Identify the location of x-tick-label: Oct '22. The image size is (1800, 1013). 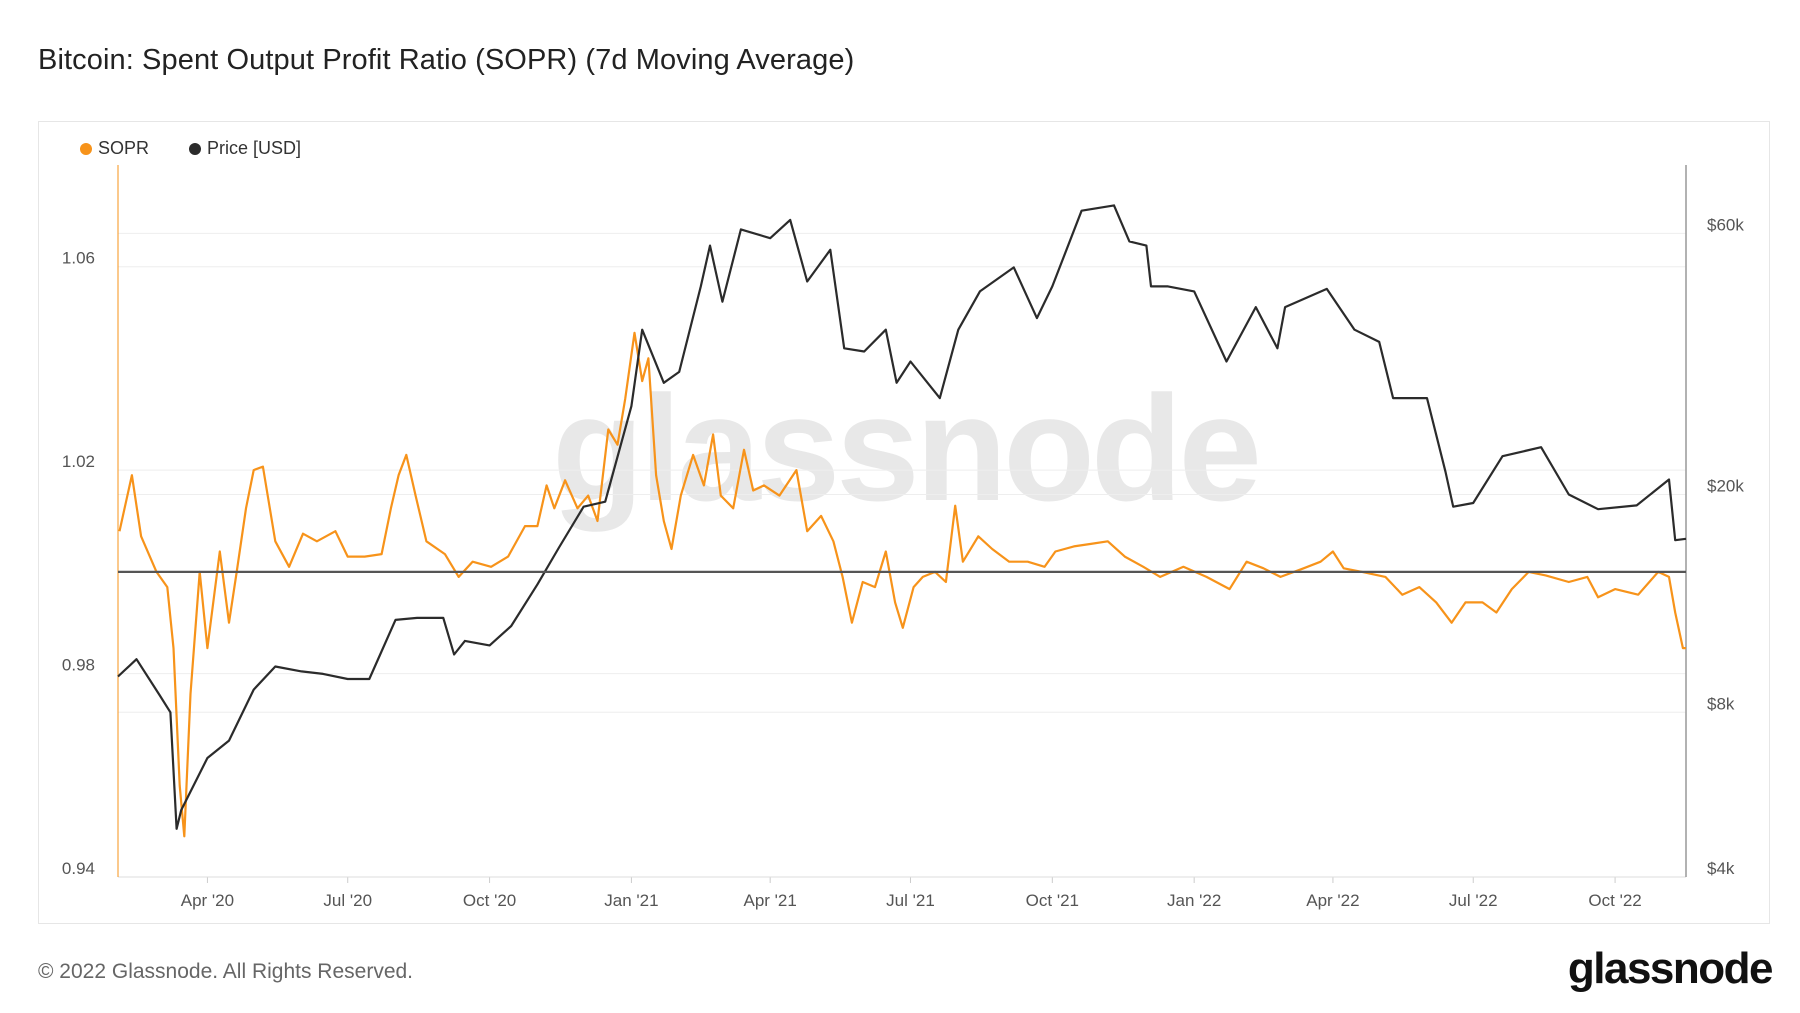
(1614, 900).